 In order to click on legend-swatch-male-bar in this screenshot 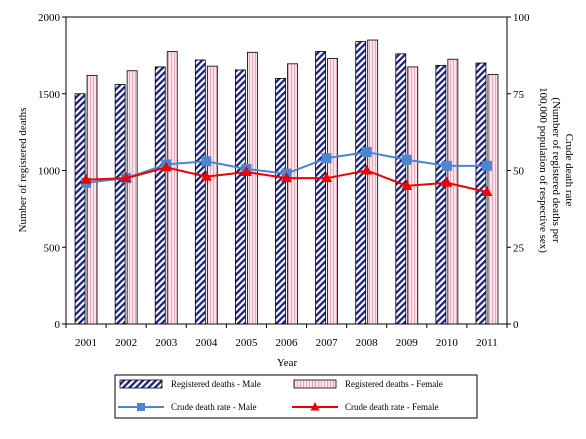, I will do `click(141, 384)`.